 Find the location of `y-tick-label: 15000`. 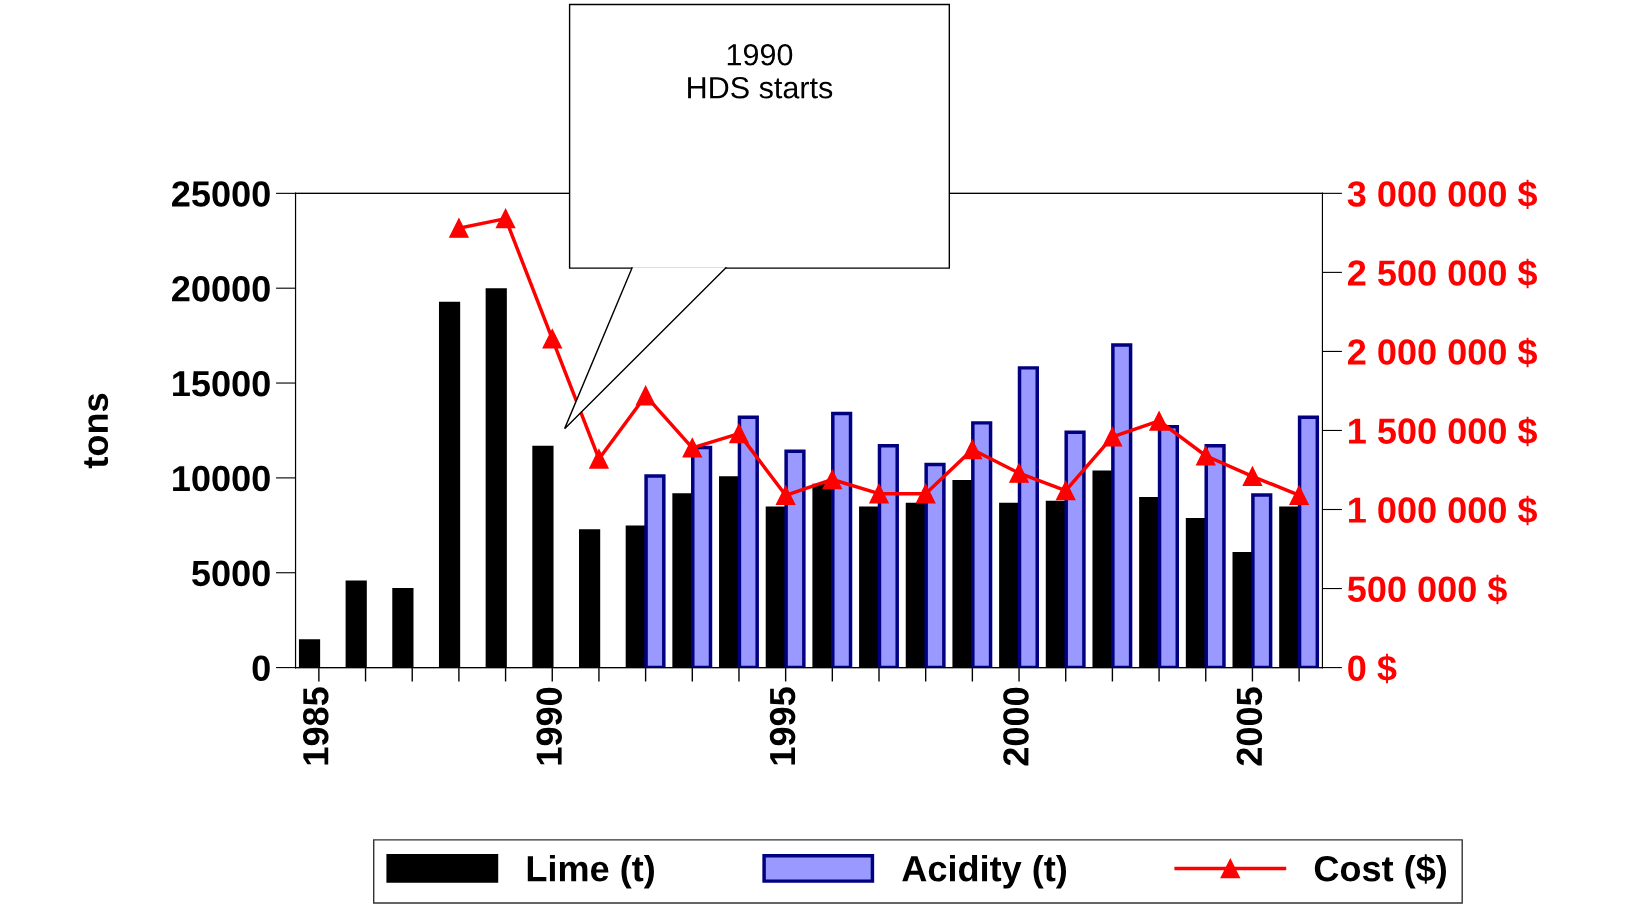

y-tick-label: 15000 is located at coordinates (221, 383).